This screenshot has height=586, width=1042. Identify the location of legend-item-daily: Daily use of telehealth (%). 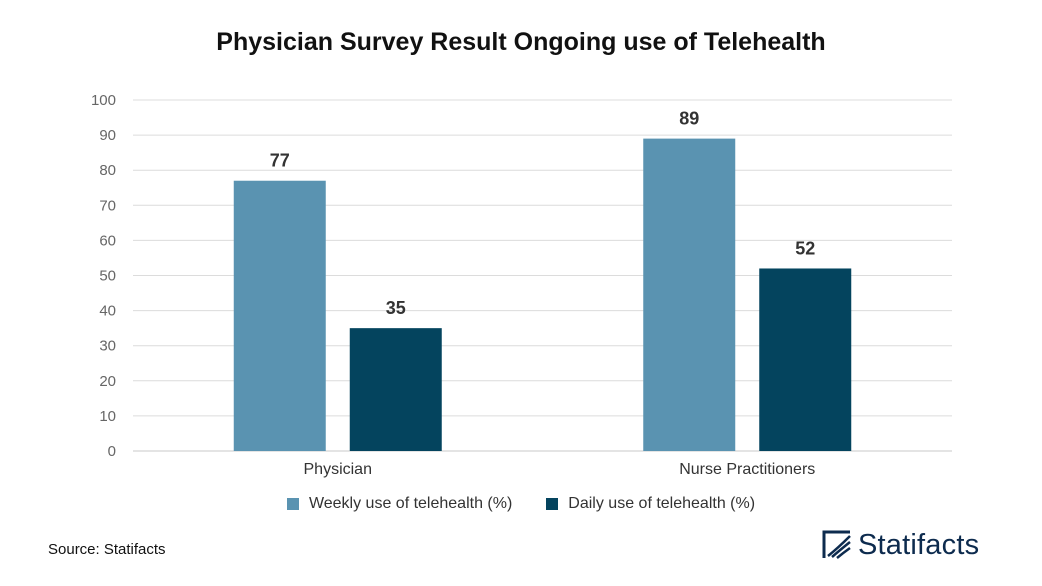
(650, 504).